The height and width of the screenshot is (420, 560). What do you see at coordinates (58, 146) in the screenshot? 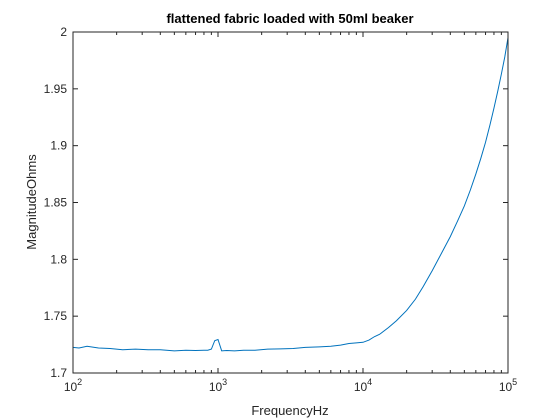
I see `y-tick-label: 1.9` at bounding box center [58, 146].